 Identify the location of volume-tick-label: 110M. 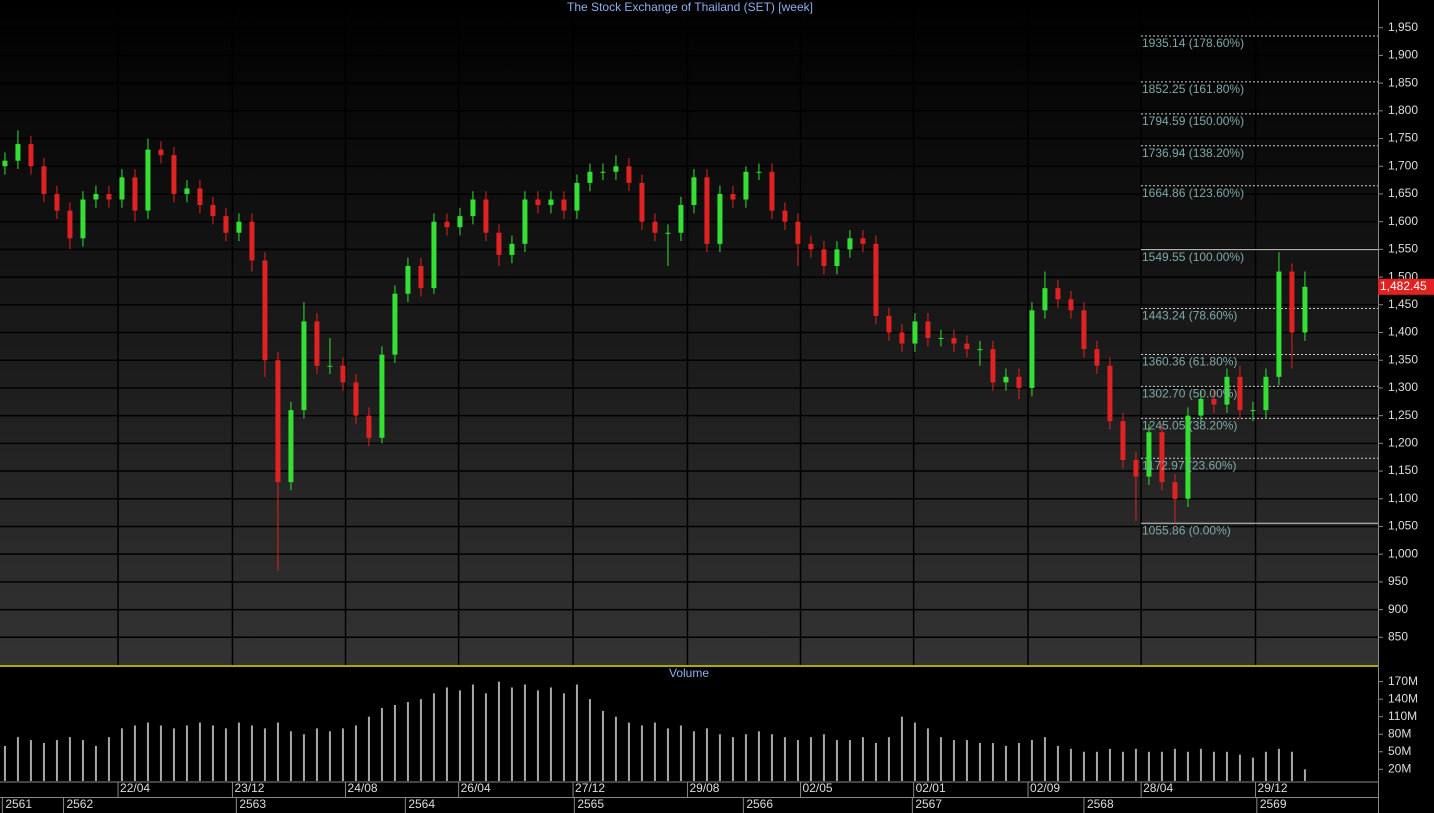
(1402, 716).